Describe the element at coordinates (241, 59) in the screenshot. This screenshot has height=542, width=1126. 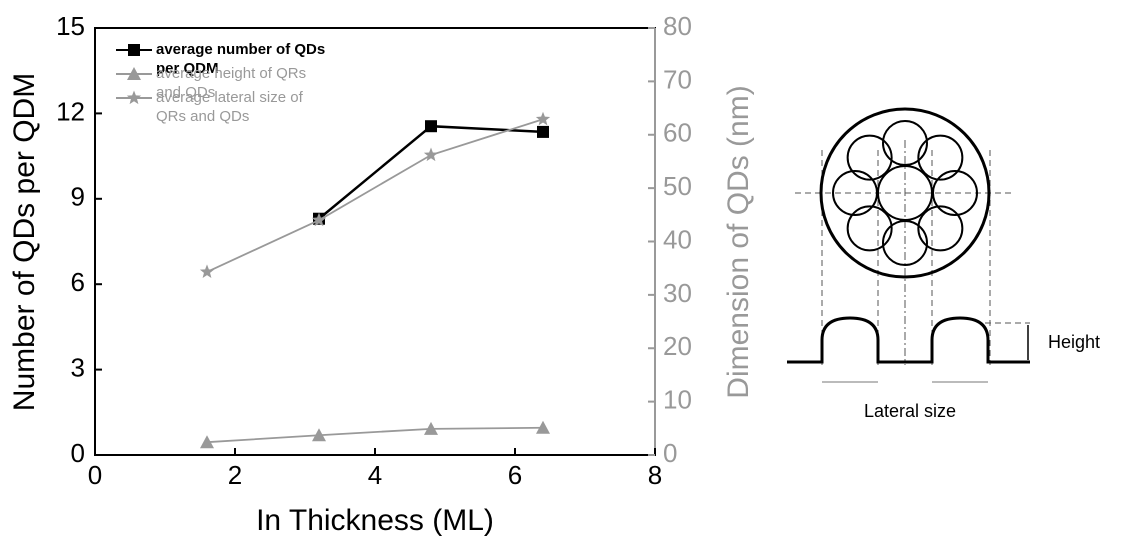
I see `legend-label: average number of QDs per QDM` at that location.